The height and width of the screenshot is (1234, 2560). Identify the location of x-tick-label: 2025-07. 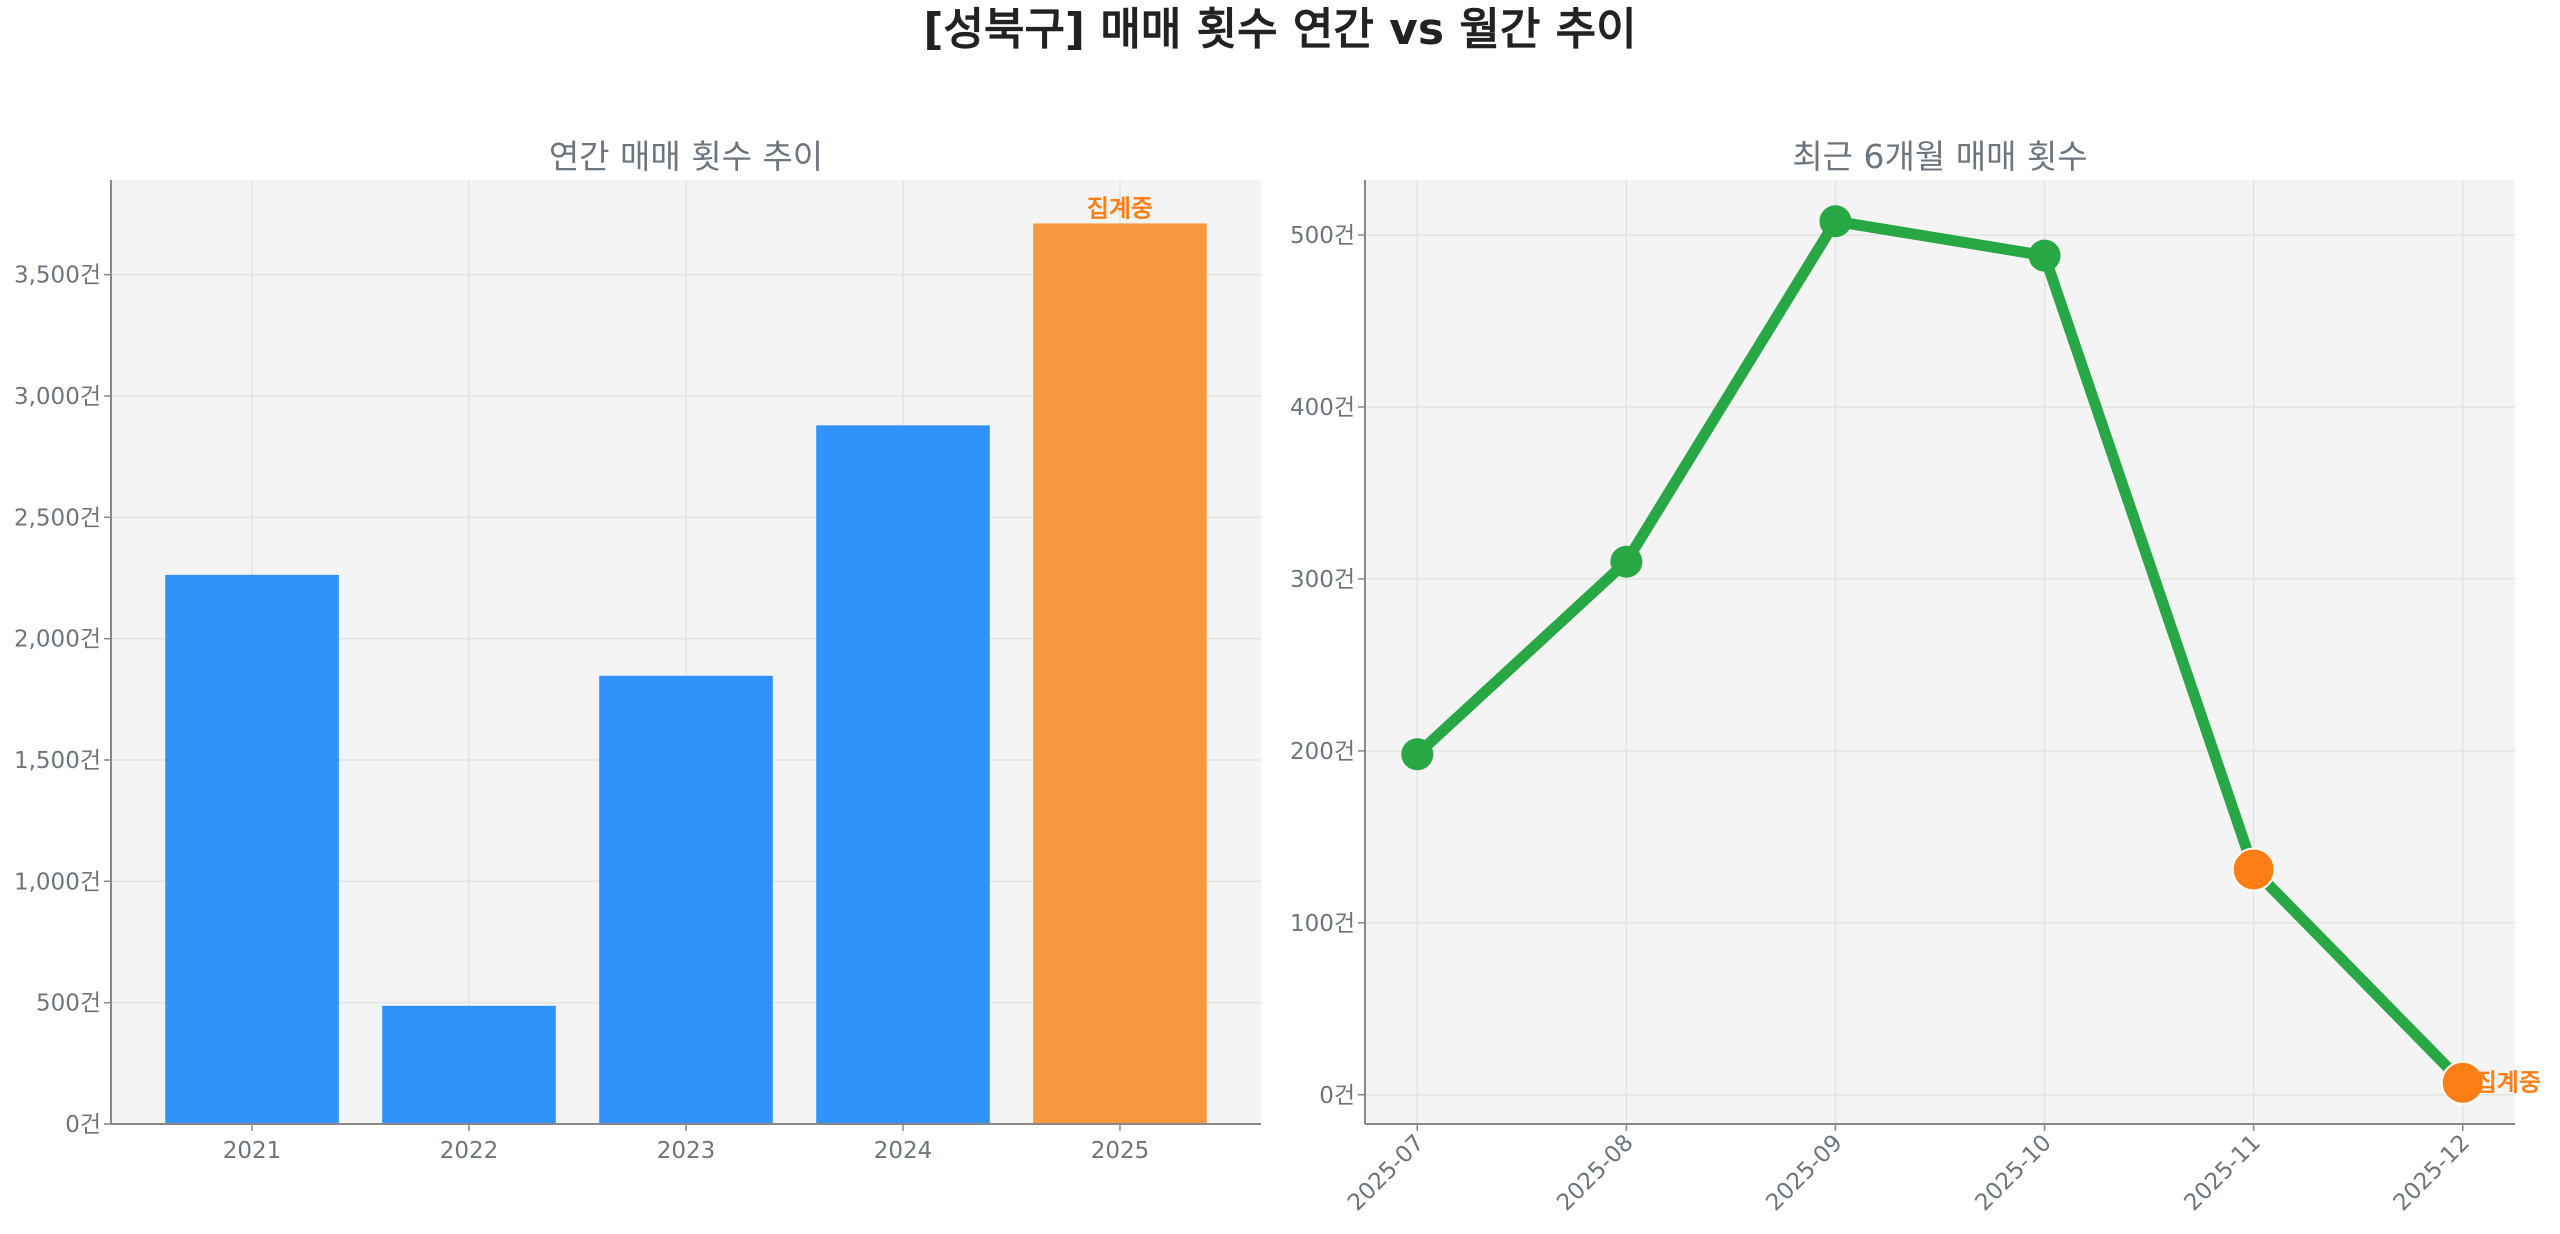
(1386, 1173).